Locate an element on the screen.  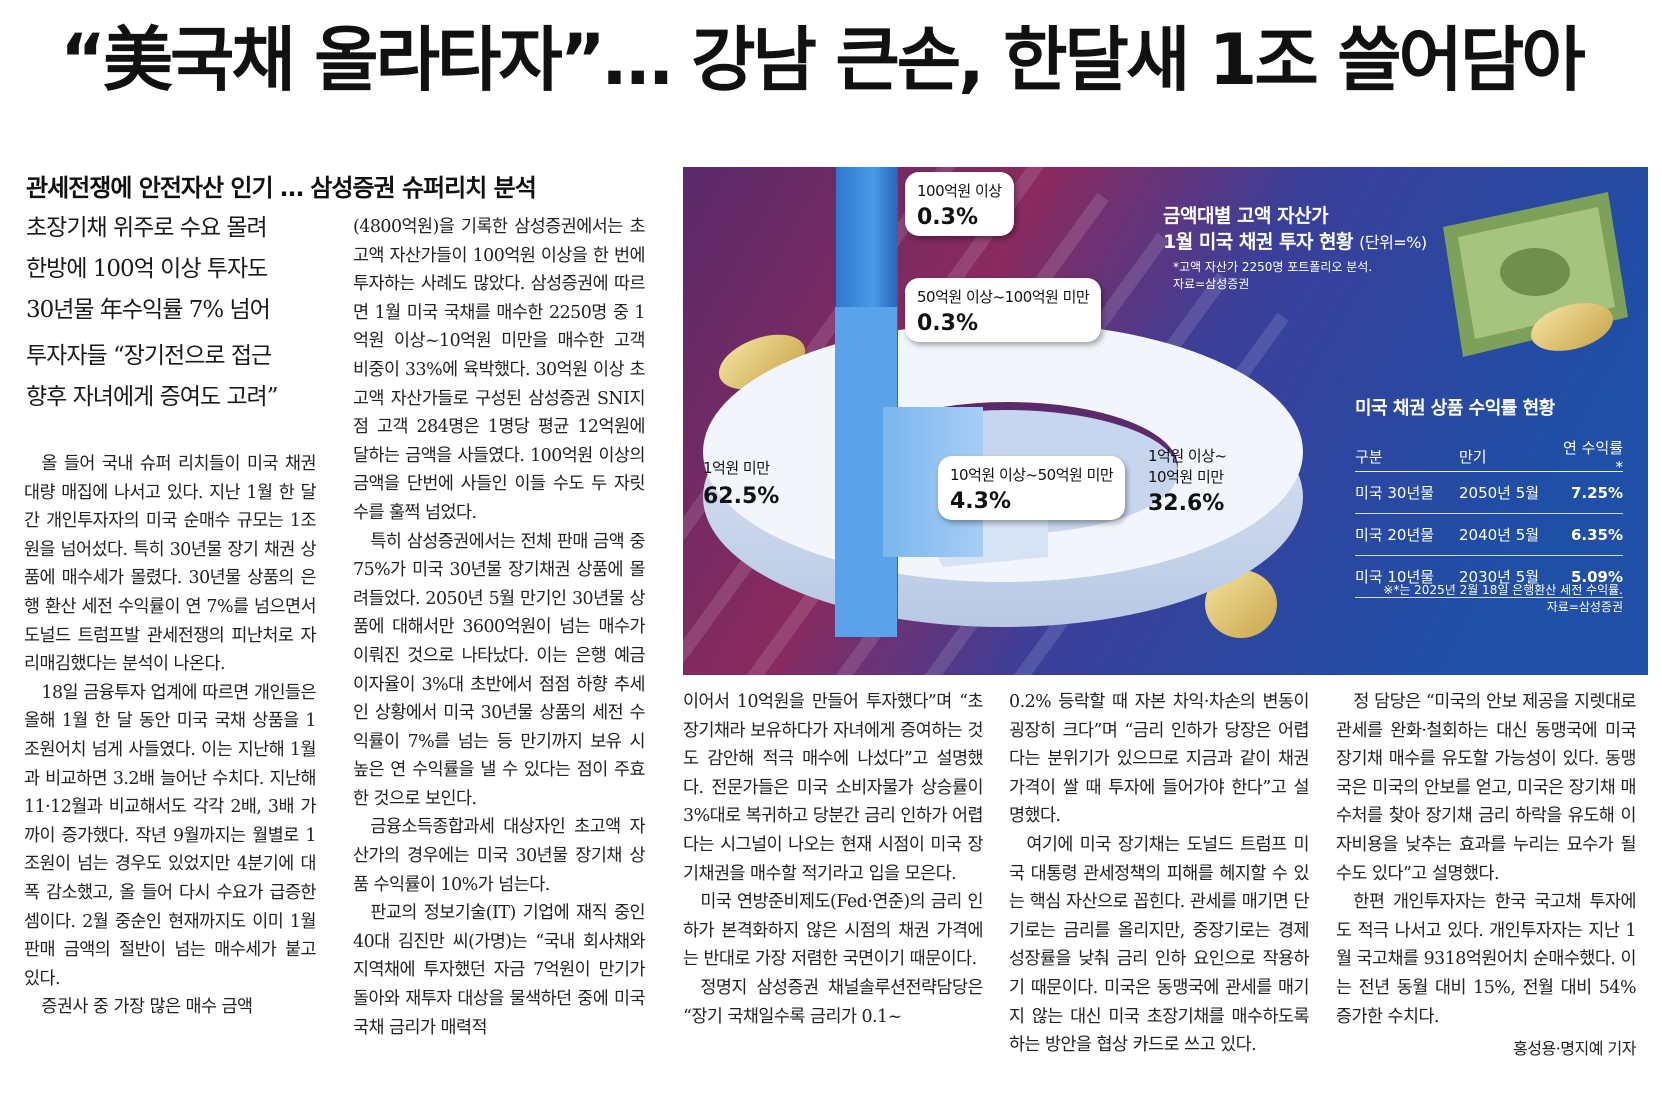
bubble-10b-50b: 10억원 이상~50억원 미만 4.3% is located at coordinates (1032, 488).